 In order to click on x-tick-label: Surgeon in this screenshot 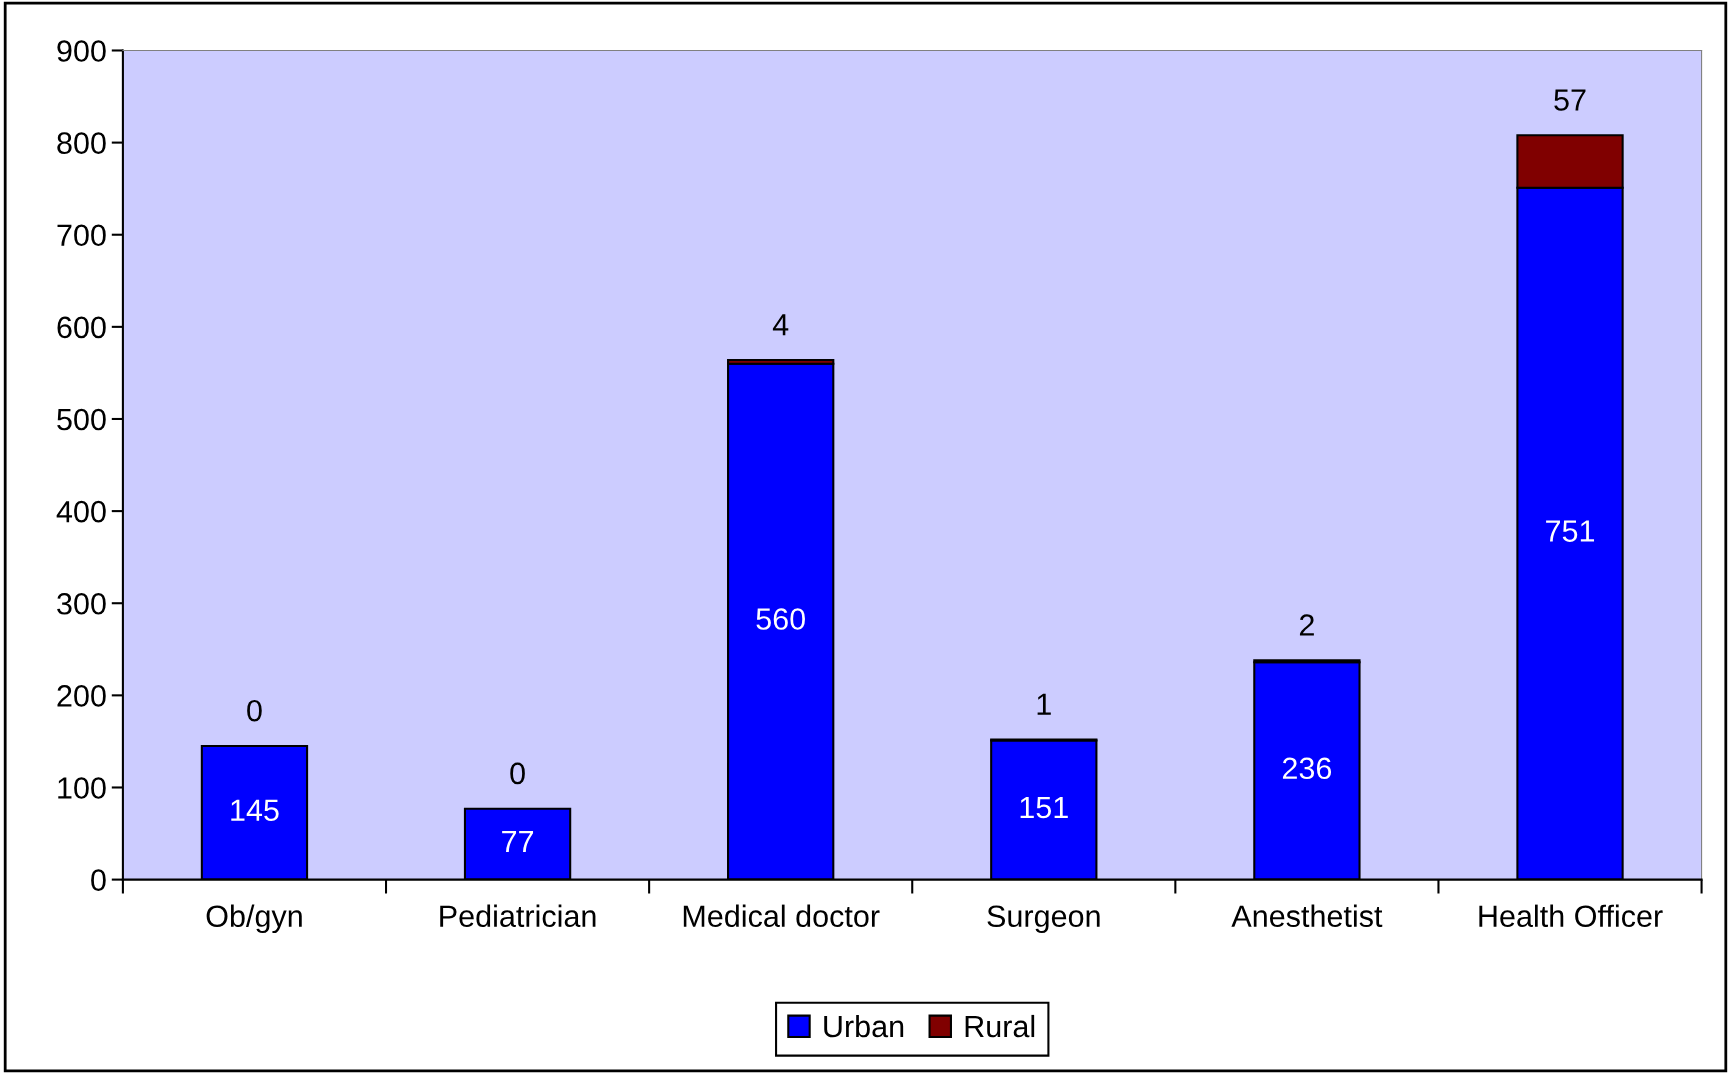, I will do `click(1043, 919)`.